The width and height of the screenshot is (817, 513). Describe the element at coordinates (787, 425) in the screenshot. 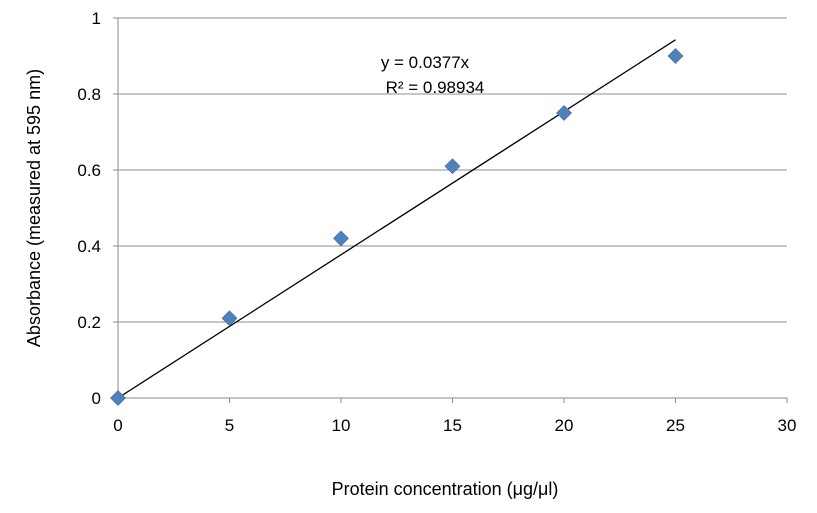

I see `x-tick-label-6: 30` at that location.